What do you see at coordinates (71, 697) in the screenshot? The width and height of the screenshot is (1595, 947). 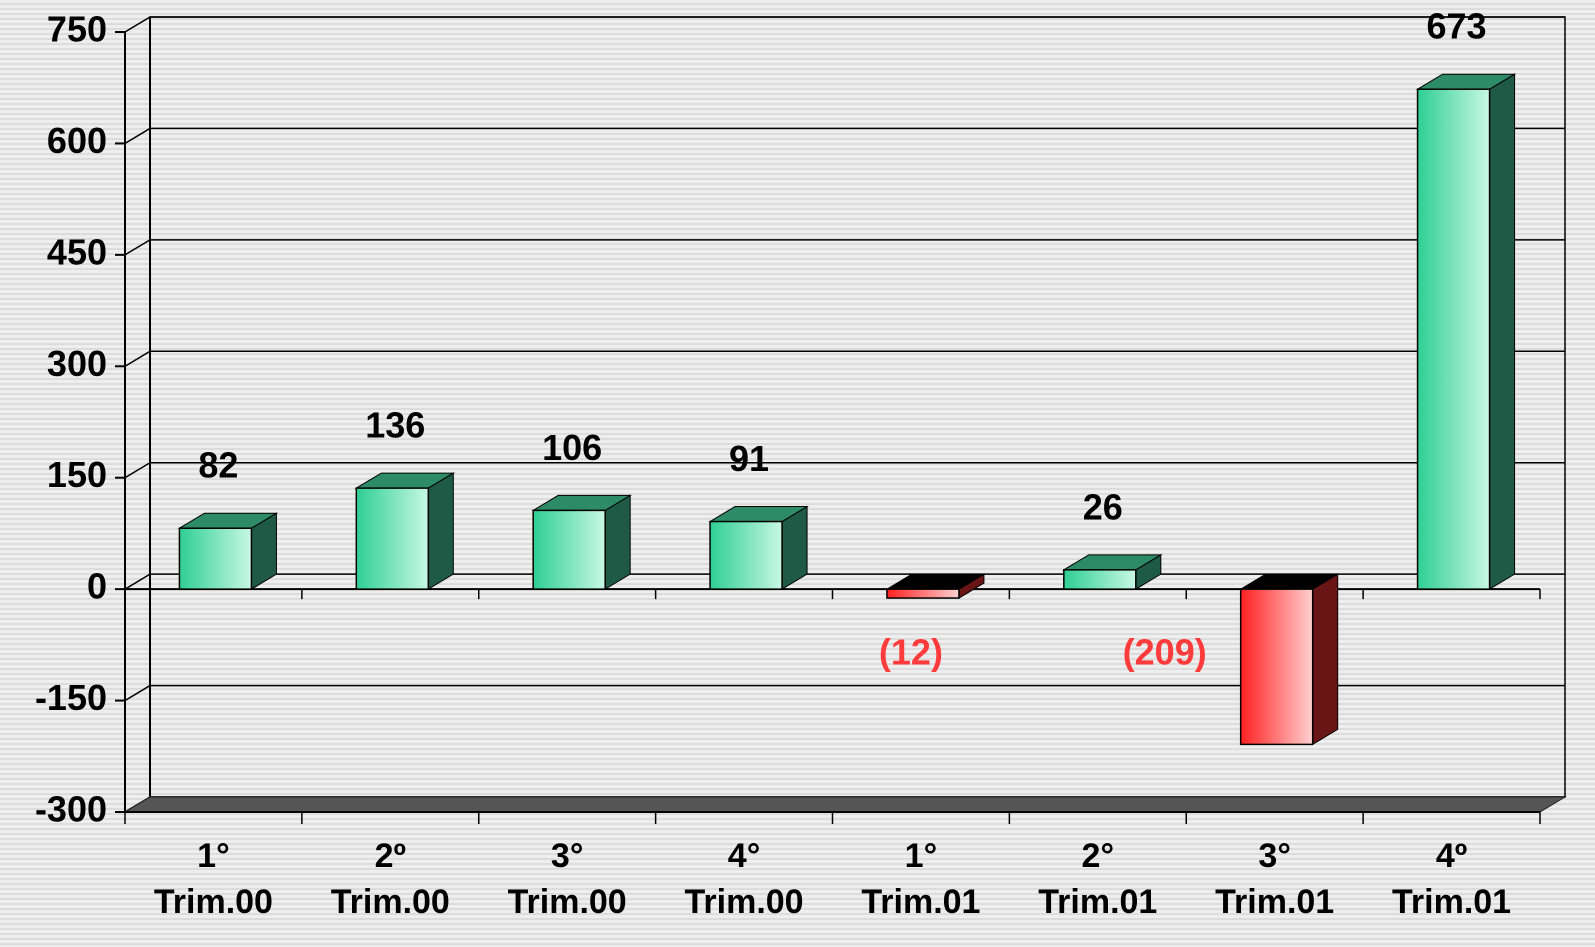 I see `y-tick-label: -150` at bounding box center [71, 697].